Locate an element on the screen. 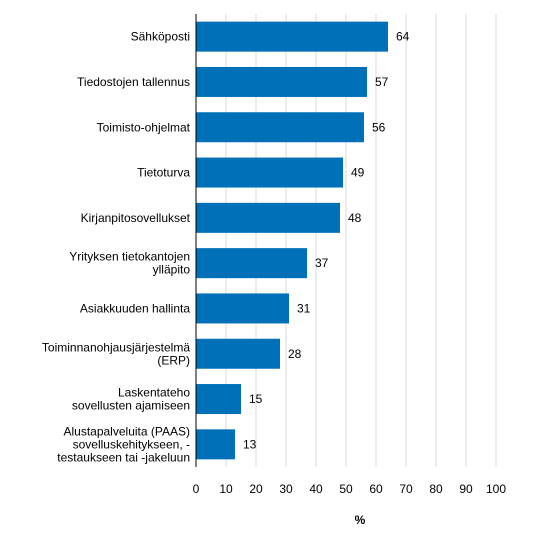  category-label-line: ylläpito is located at coordinates (172, 270).